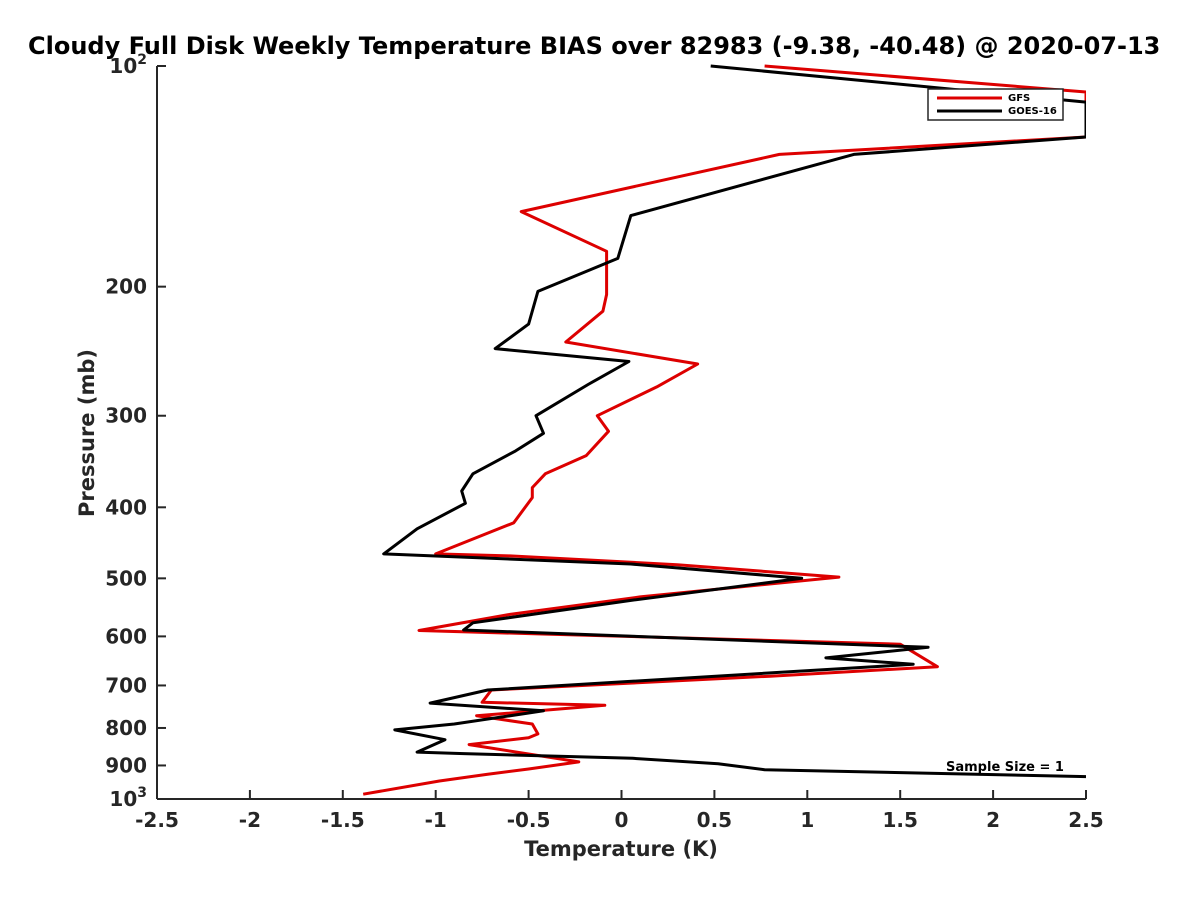 This screenshot has height=900, width=1200. What do you see at coordinates (993, 820) in the screenshot?
I see `x-tick-label: 2` at bounding box center [993, 820].